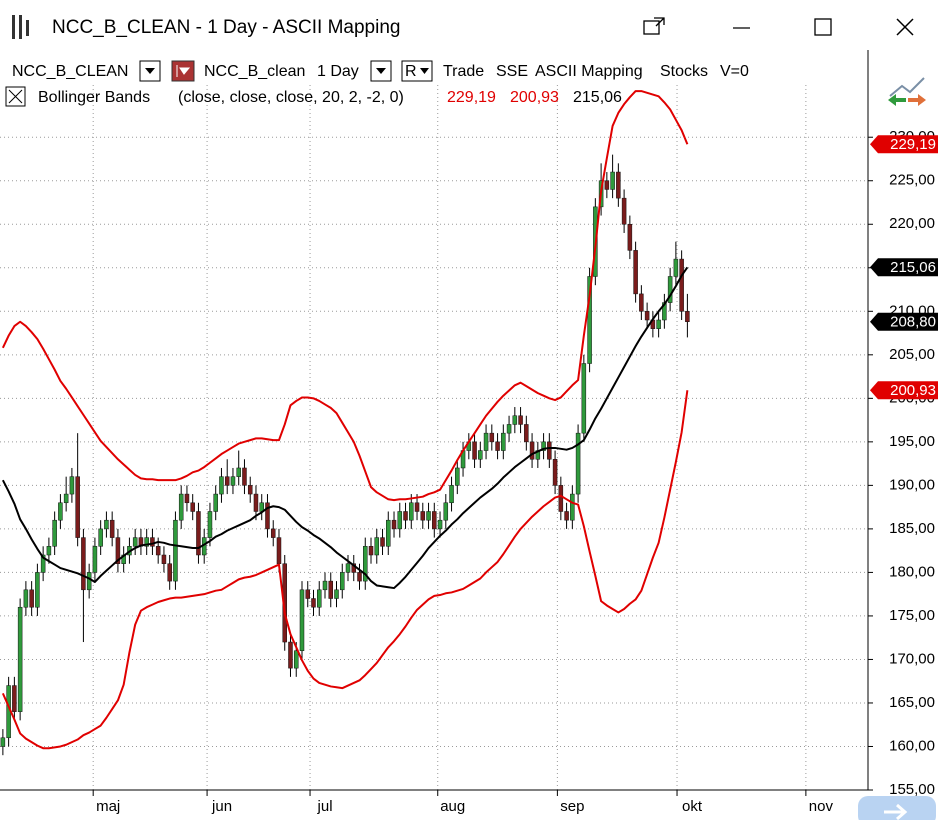 Image resolution: width=945 pixels, height=820 pixels. I want to click on toolbar-item: V=0, so click(734, 71).